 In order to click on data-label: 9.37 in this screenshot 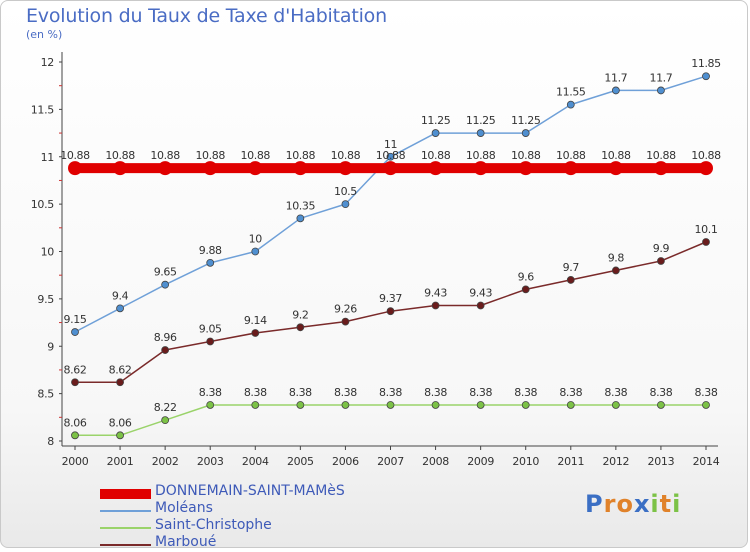, I will do `click(390, 298)`.